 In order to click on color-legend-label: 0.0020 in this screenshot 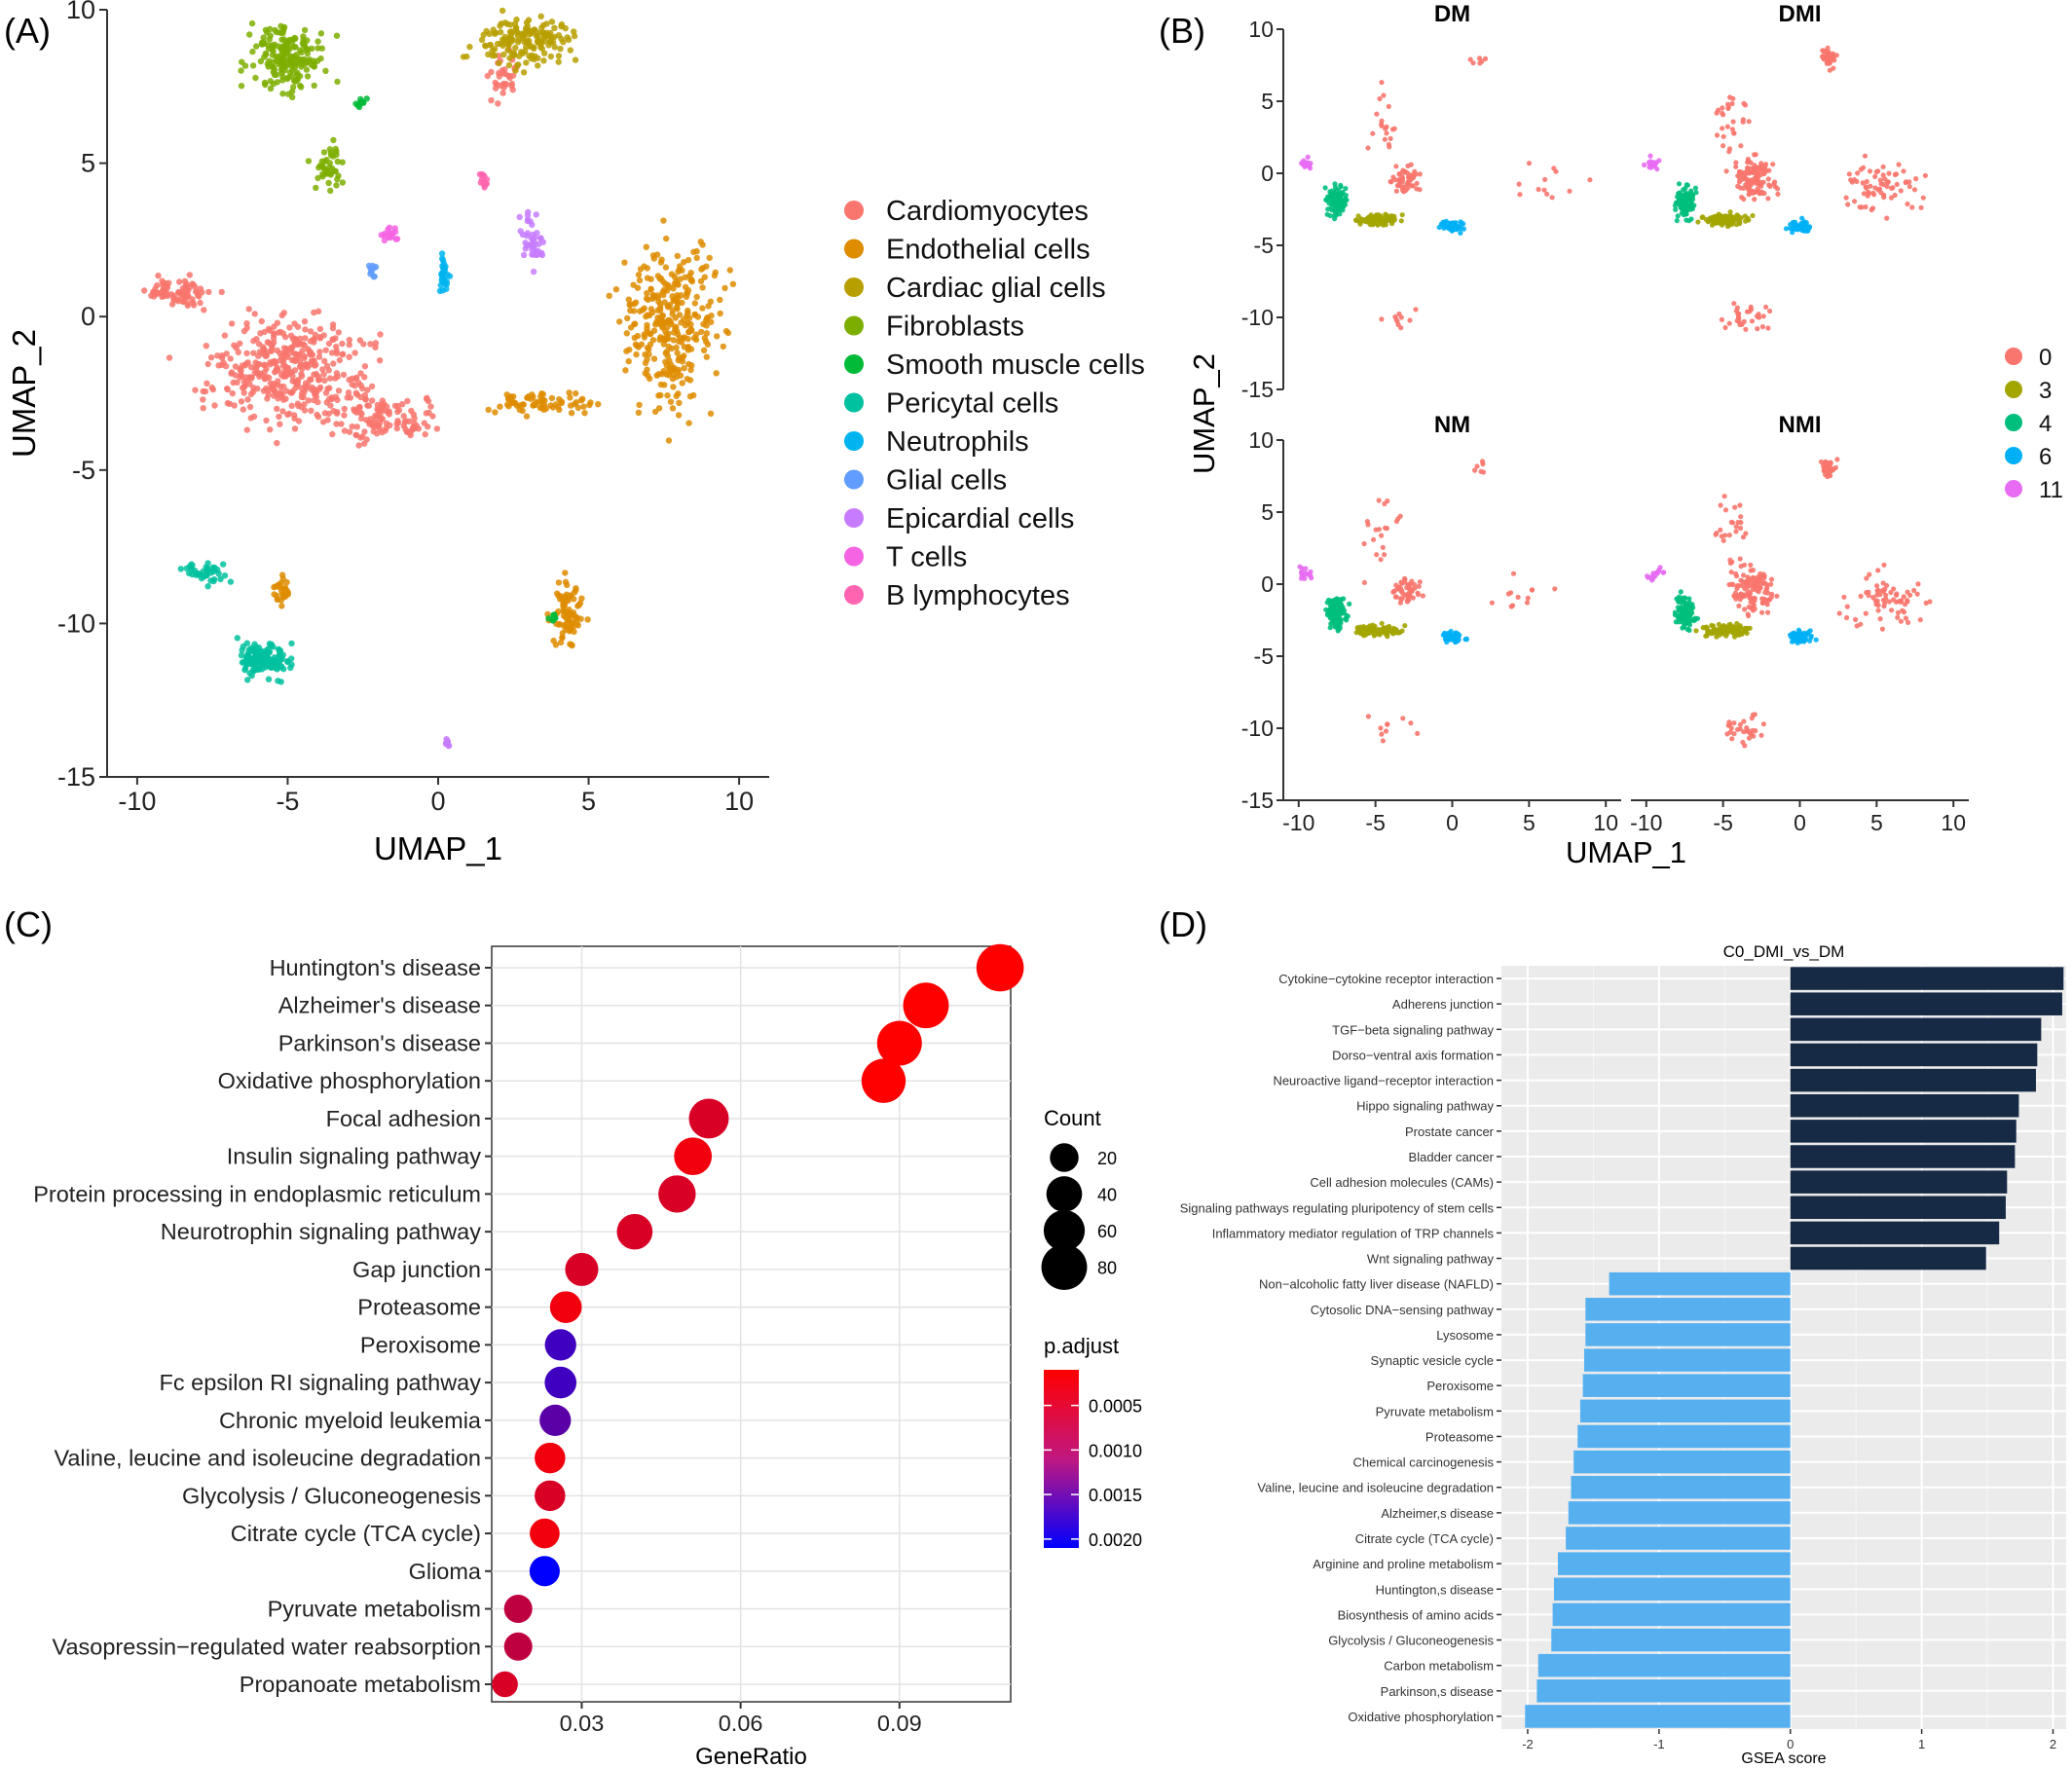, I will do `click(1115, 1540)`.